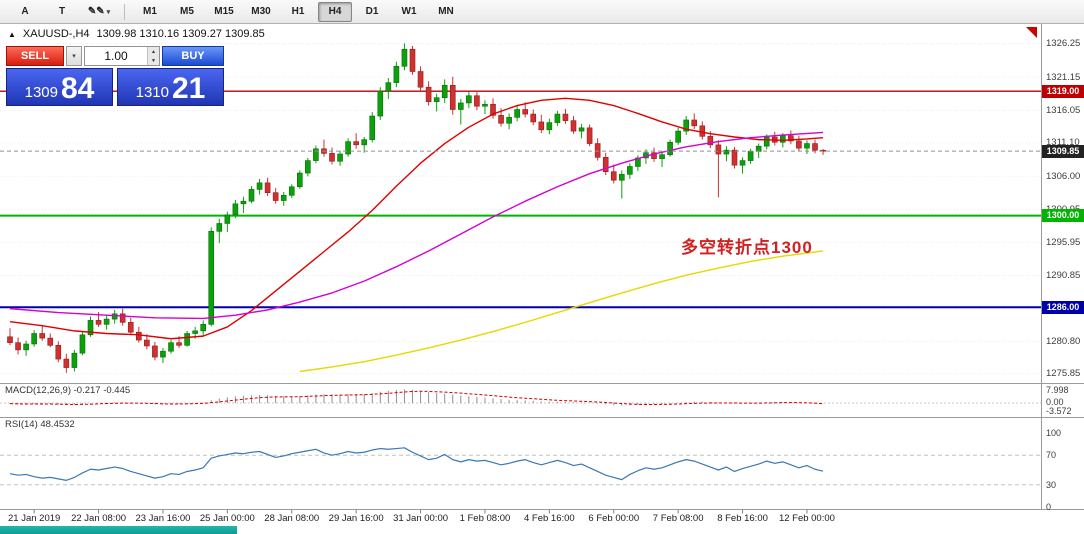 The width and height of the screenshot is (1084, 534). Describe the element at coordinates (187, 11) in the screenshot. I see `timeframe-button-m5: M5` at that location.